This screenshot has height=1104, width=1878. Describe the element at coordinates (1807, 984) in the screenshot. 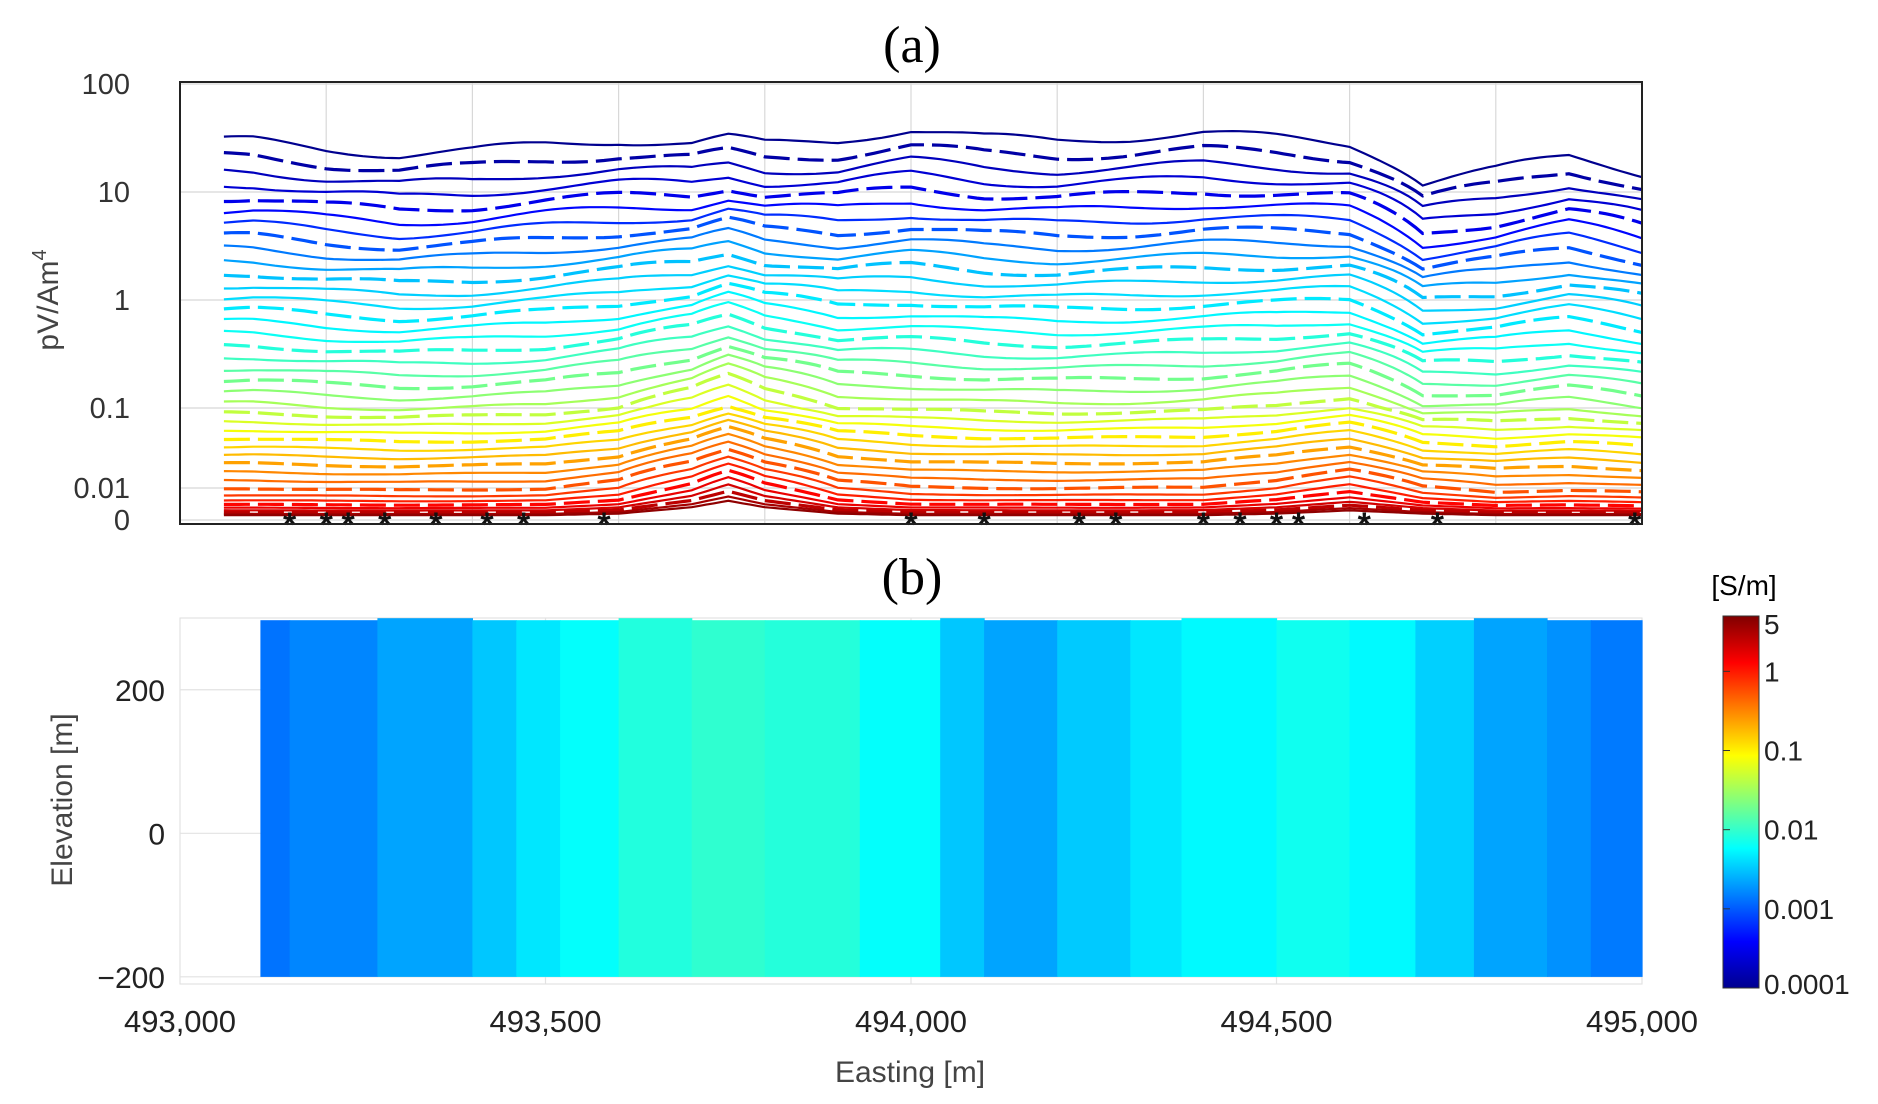

I see `colorbar-tick-label: 0.0001` at that location.